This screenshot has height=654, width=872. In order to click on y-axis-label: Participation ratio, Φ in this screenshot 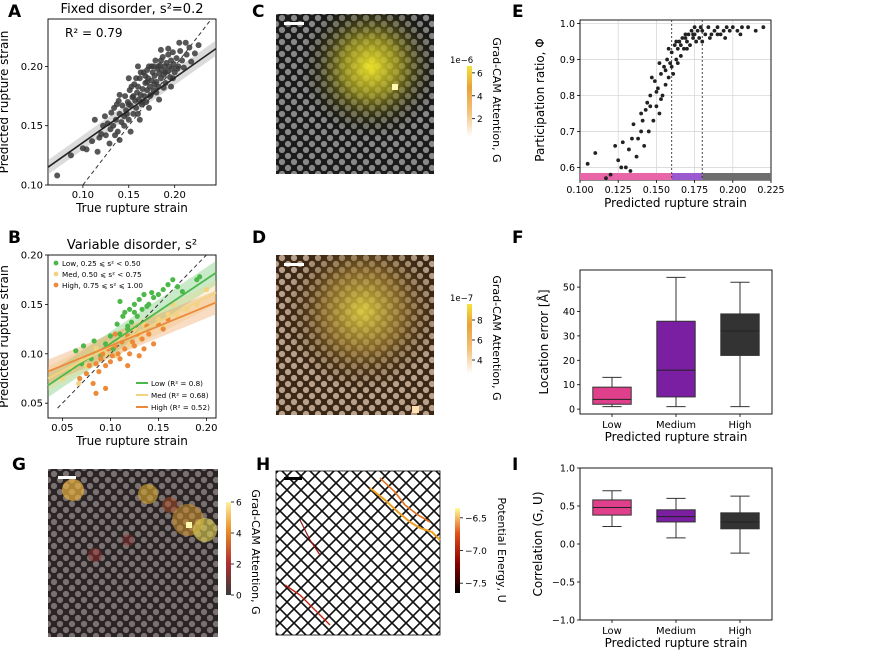, I will do `click(540, 99)`.